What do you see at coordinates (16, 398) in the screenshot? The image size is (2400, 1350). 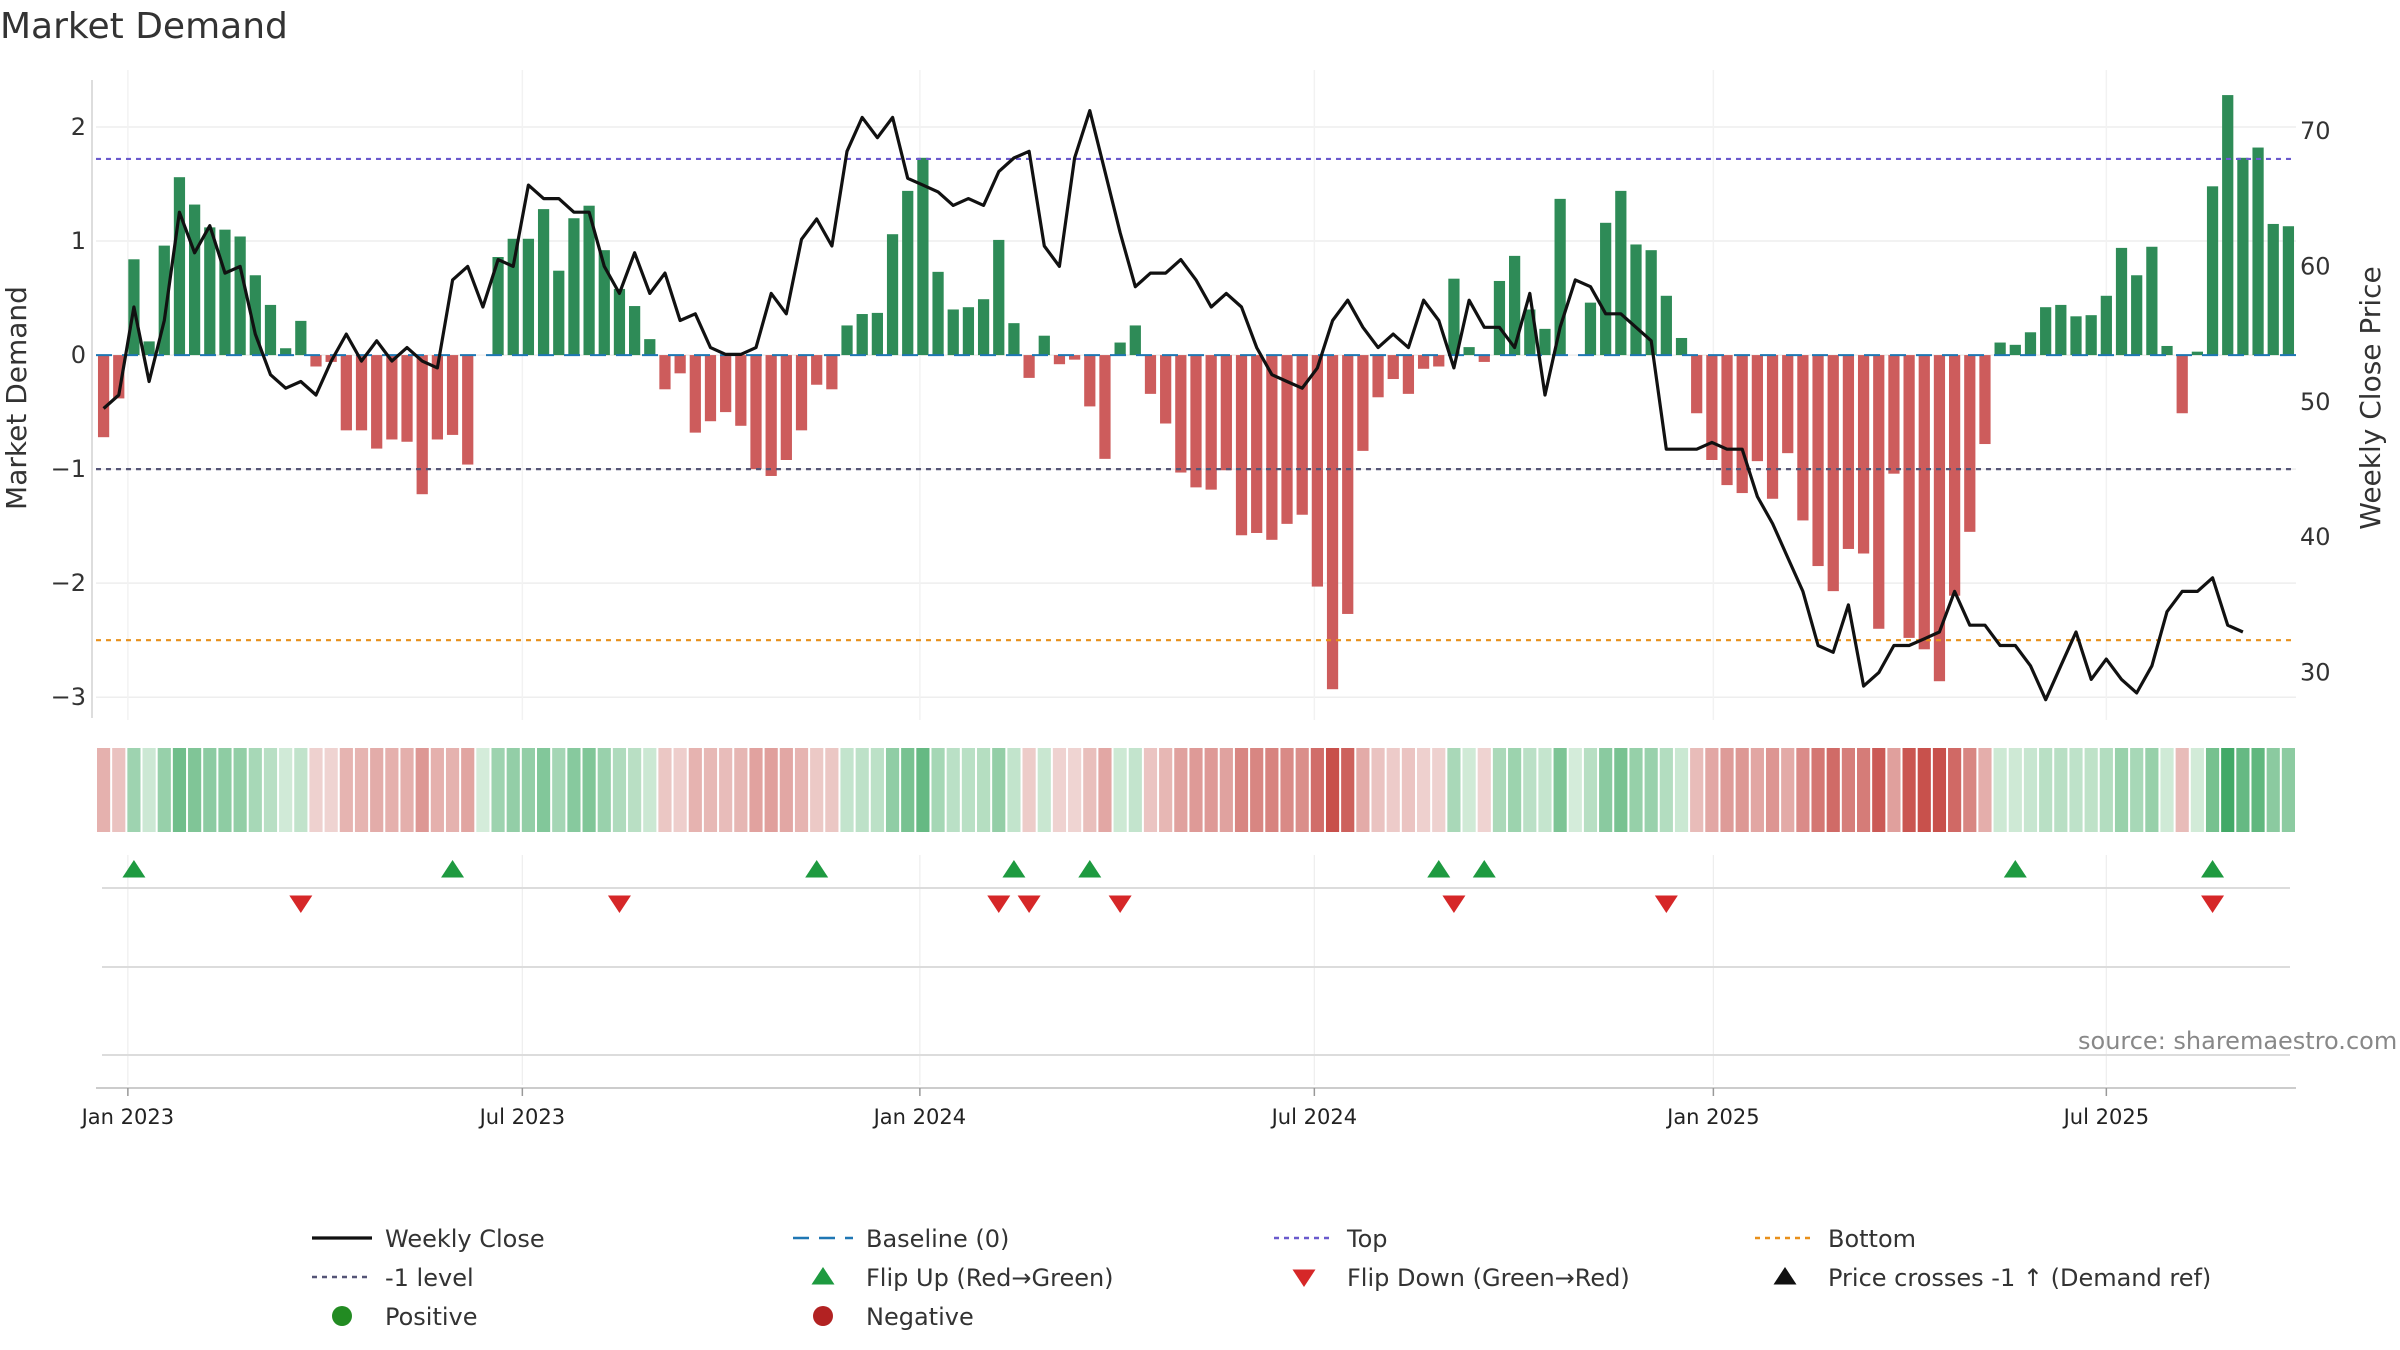 I see `y-axis-label: Market Demand` at bounding box center [16, 398].